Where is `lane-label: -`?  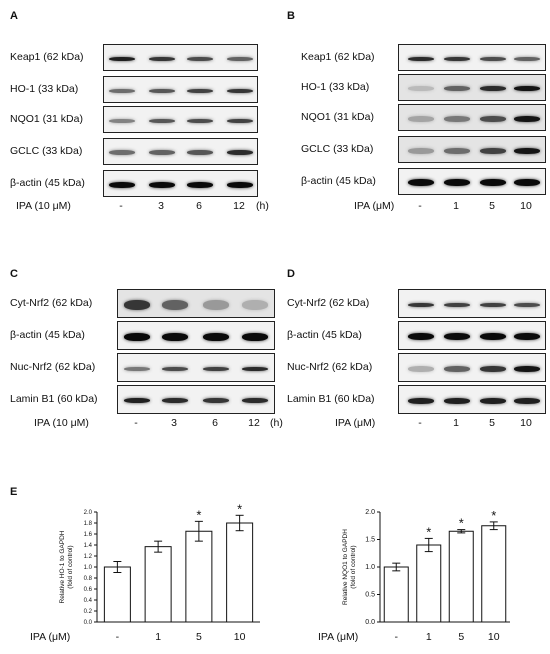
lane-label: - is located at coordinates (420, 206).